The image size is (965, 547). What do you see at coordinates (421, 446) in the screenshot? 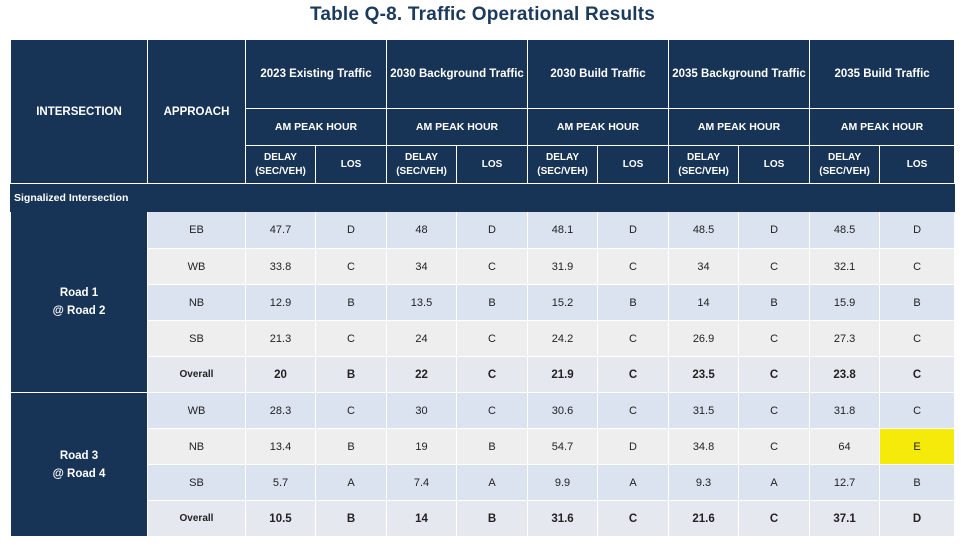
I see `delay-cell: 19` at bounding box center [421, 446].